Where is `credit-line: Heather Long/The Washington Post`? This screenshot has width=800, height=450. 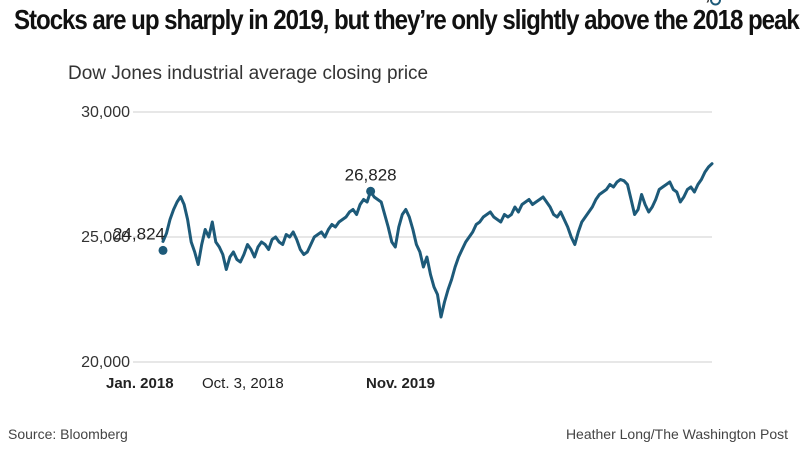 credit-line: Heather Long/The Washington Post is located at coordinates (676, 434).